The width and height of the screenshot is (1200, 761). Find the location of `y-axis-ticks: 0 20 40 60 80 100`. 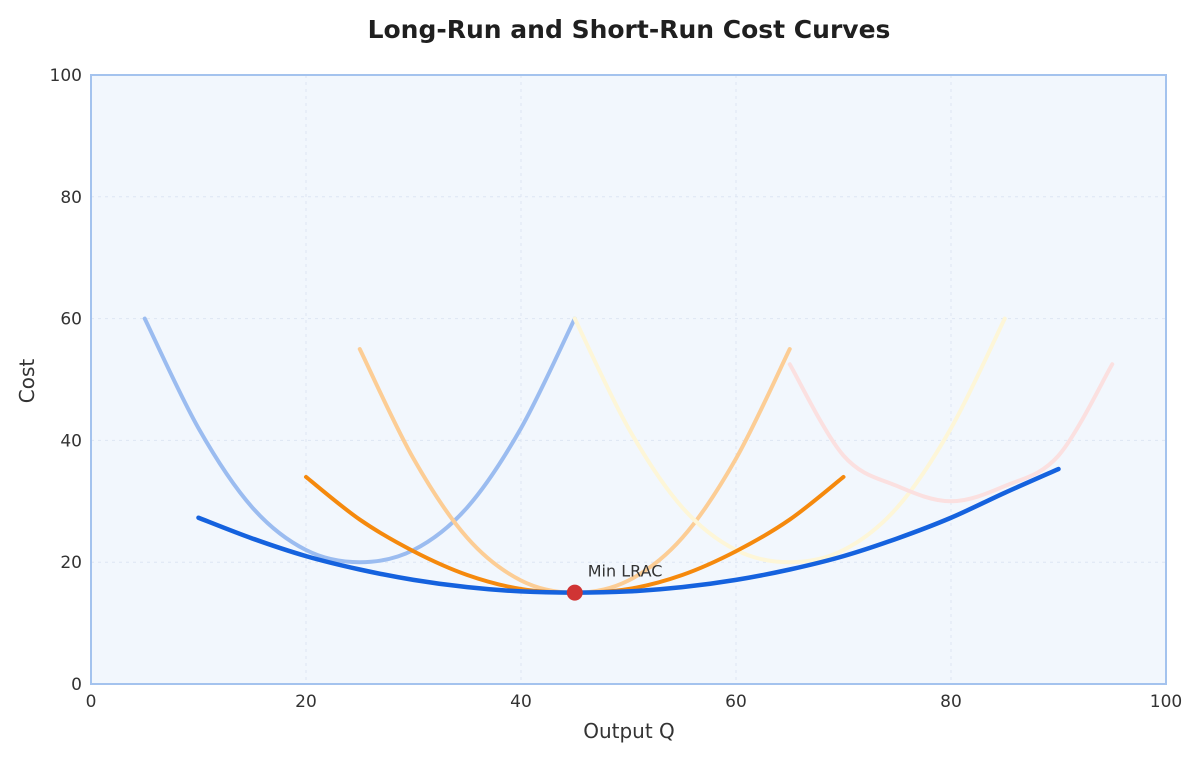

y-axis-ticks: 0 20 40 60 80 100 is located at coordinates (66, 380).